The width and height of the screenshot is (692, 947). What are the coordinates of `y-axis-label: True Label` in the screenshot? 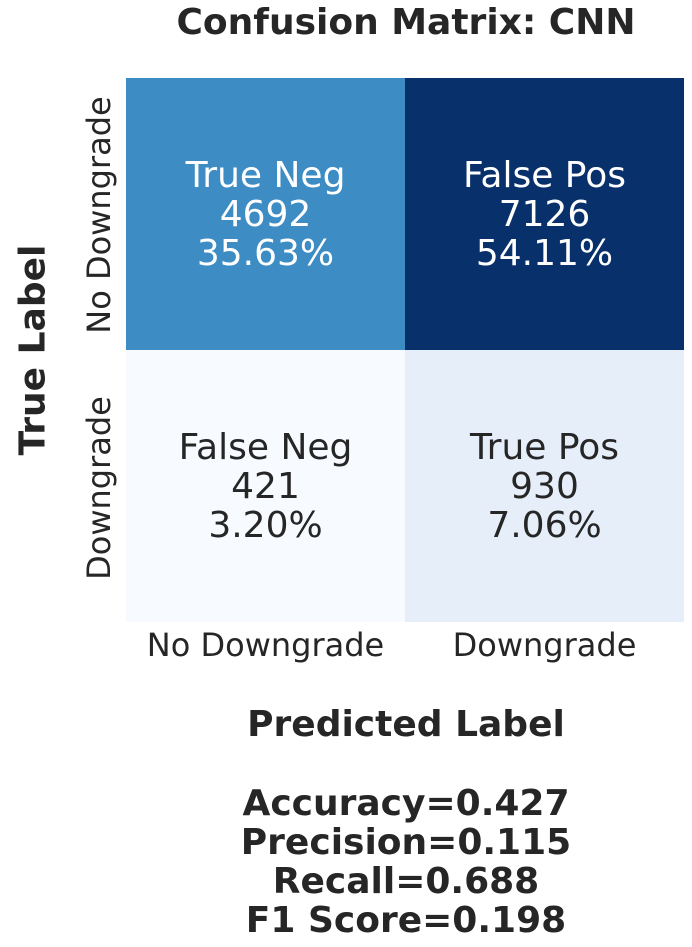 It's located at (33, 350).